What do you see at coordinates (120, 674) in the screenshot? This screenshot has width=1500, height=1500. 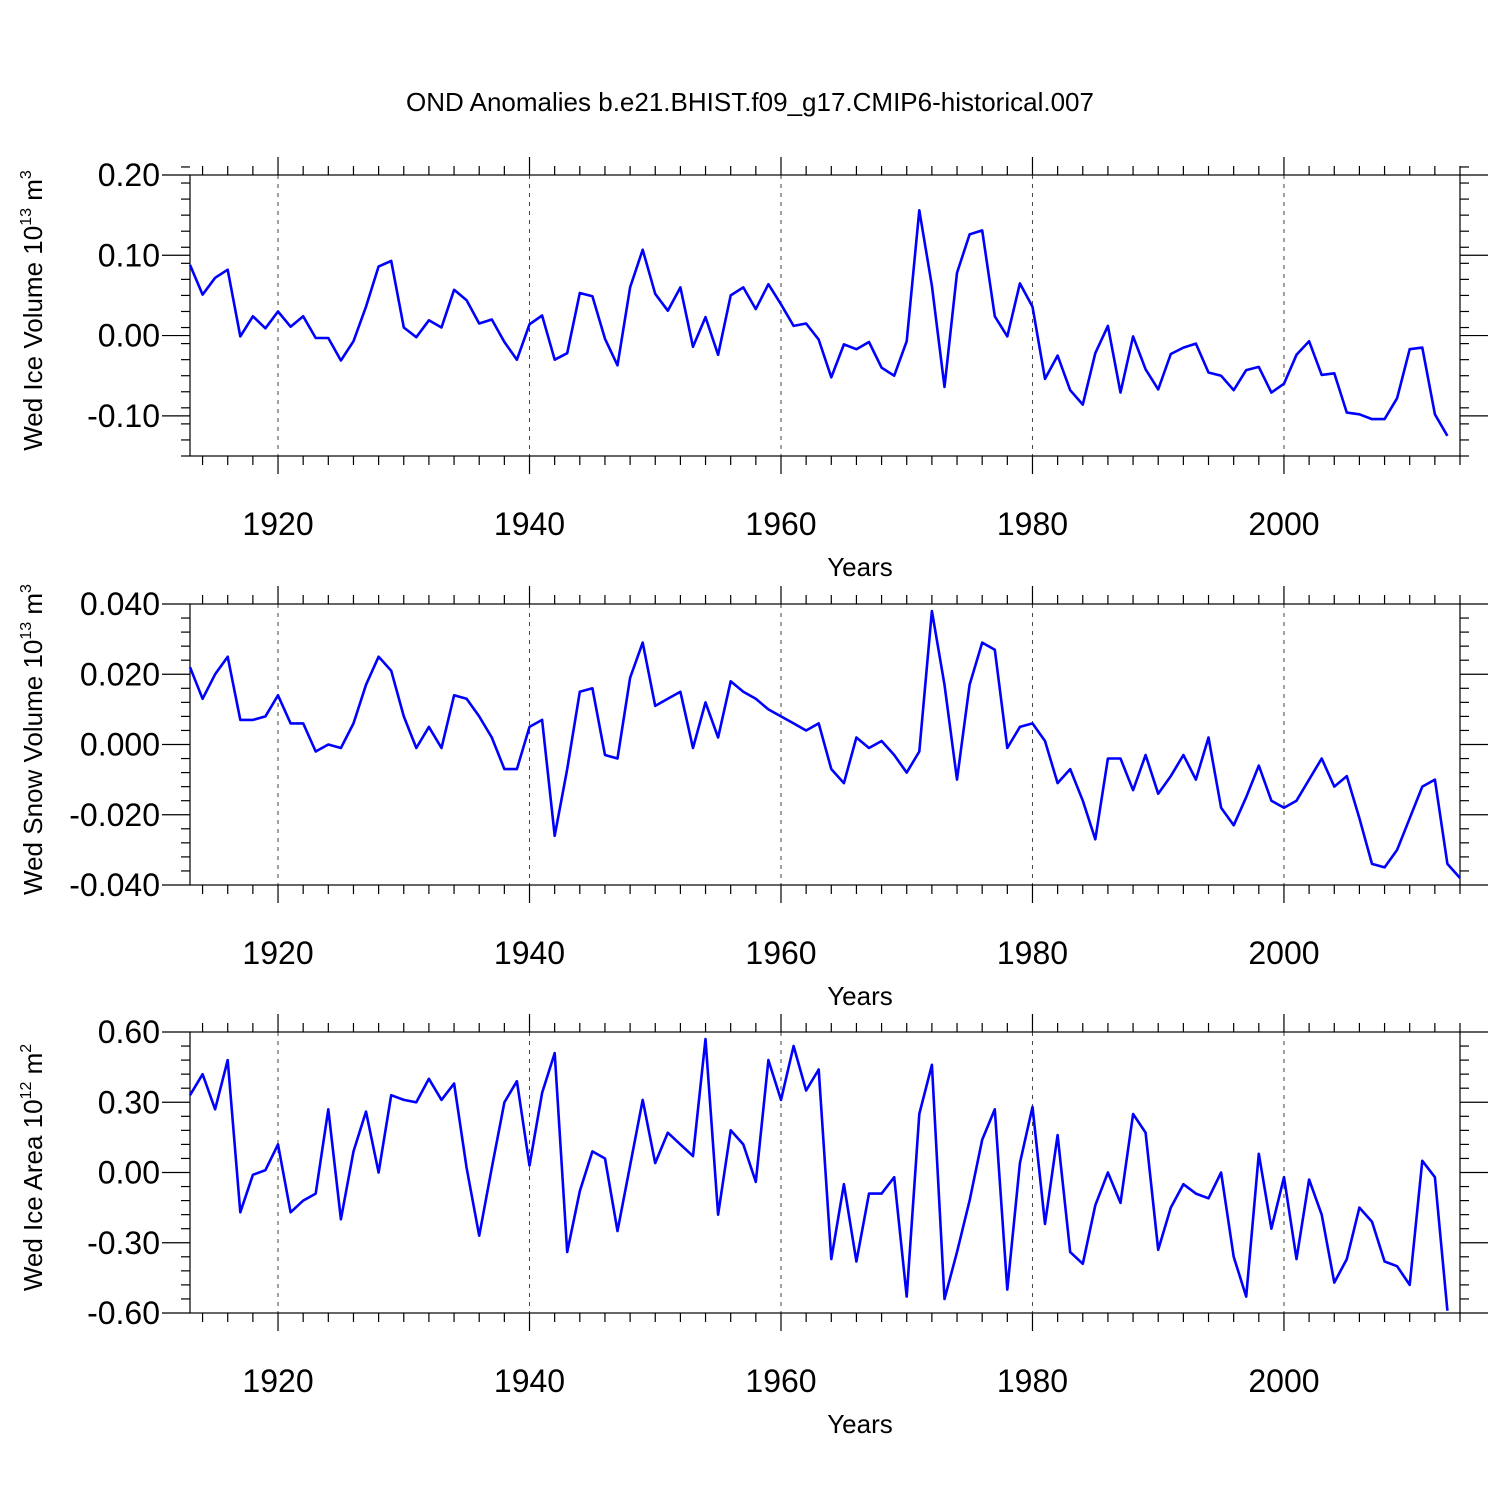 I see `y-tick-label: 0.020` at bounding box center [120, 674].